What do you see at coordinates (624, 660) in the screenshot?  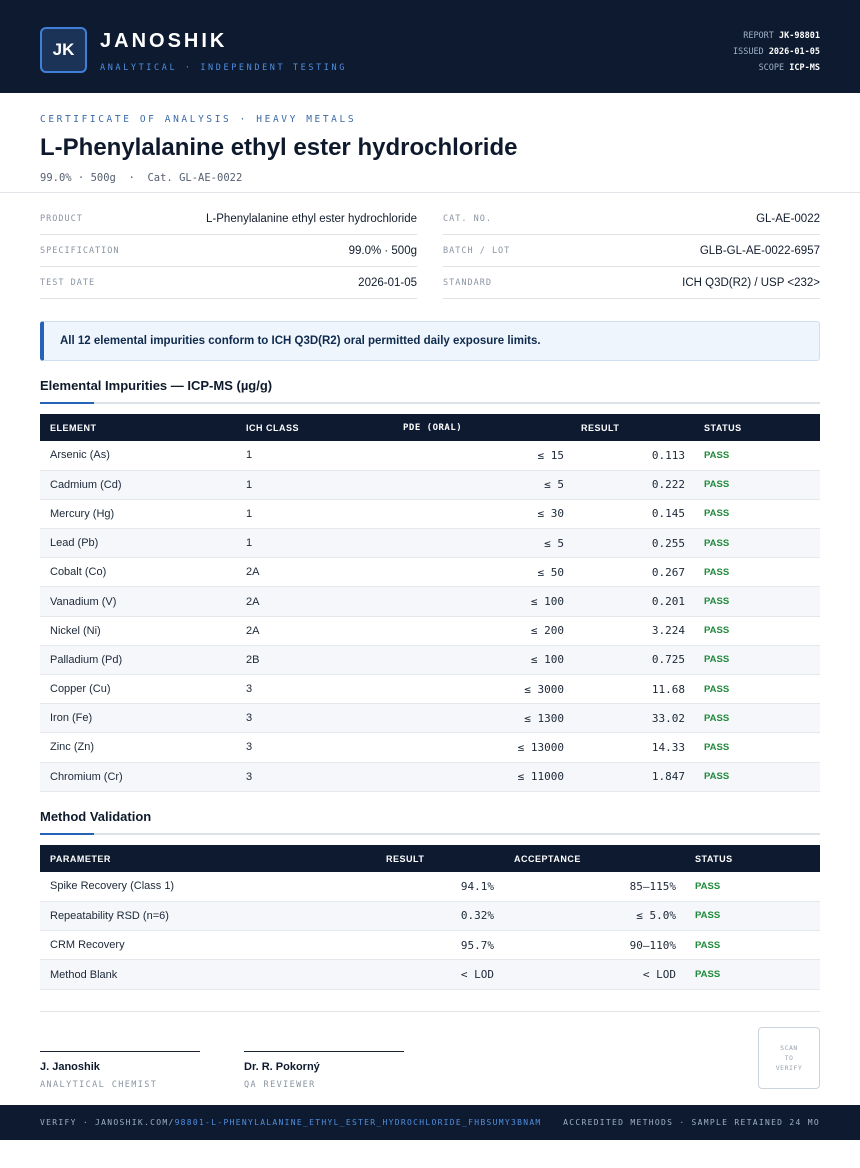 I see `result-value: 0.725` at bounding box center [624, 660].